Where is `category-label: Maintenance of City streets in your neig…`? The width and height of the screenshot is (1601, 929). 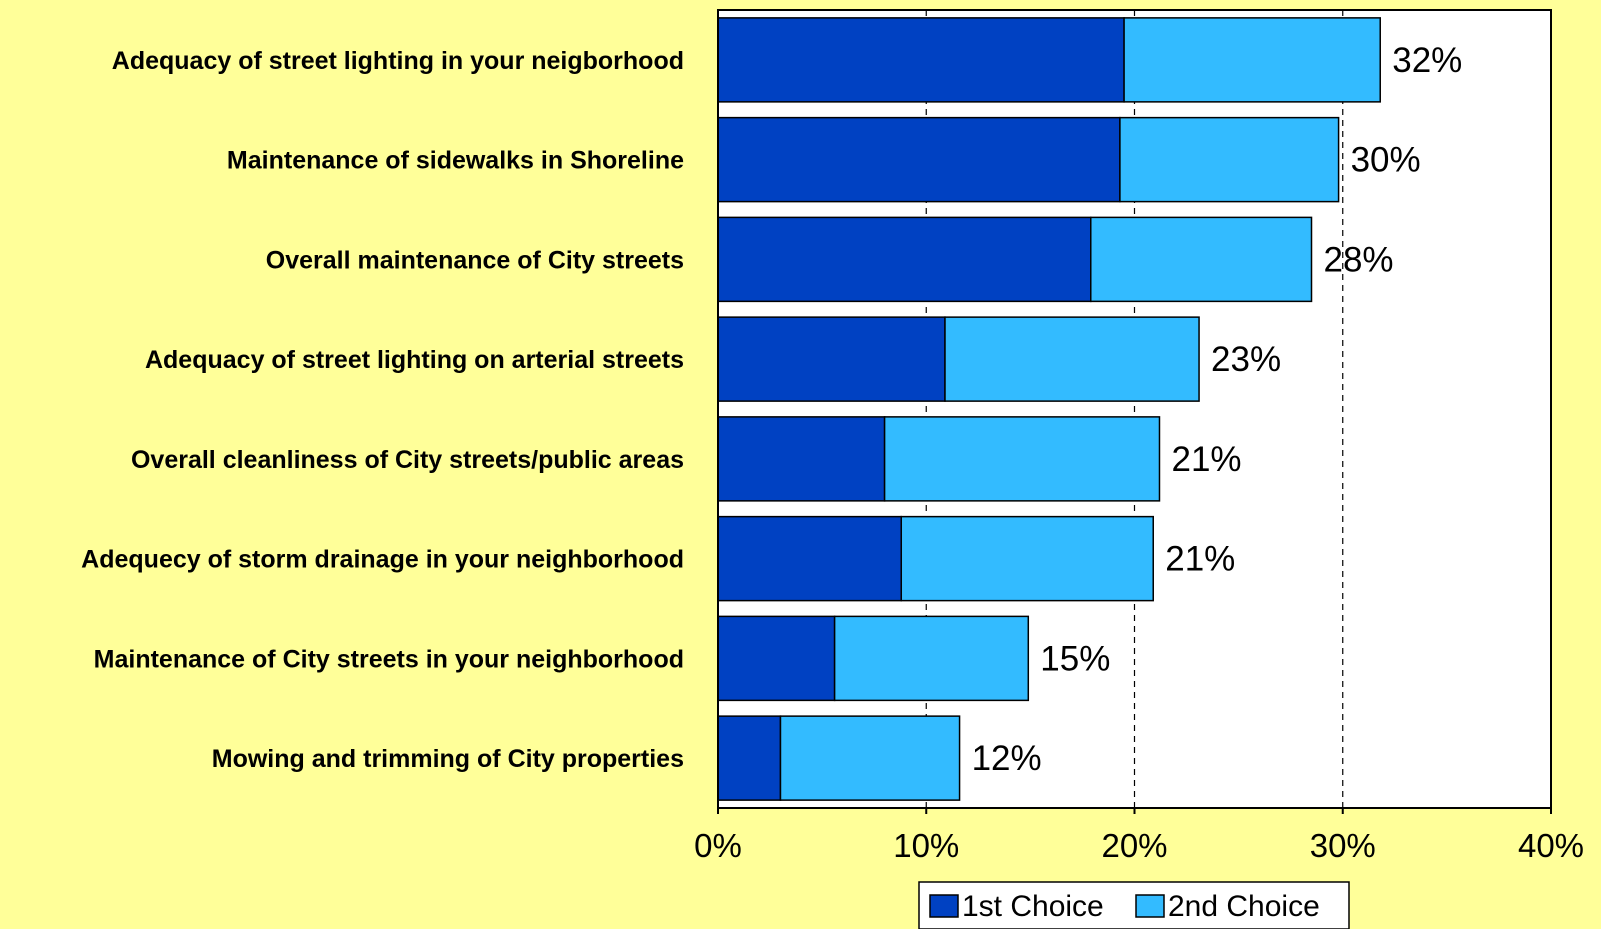 category-label: Maintenance of City streets in your neig… is located at coordinates (389, 659).